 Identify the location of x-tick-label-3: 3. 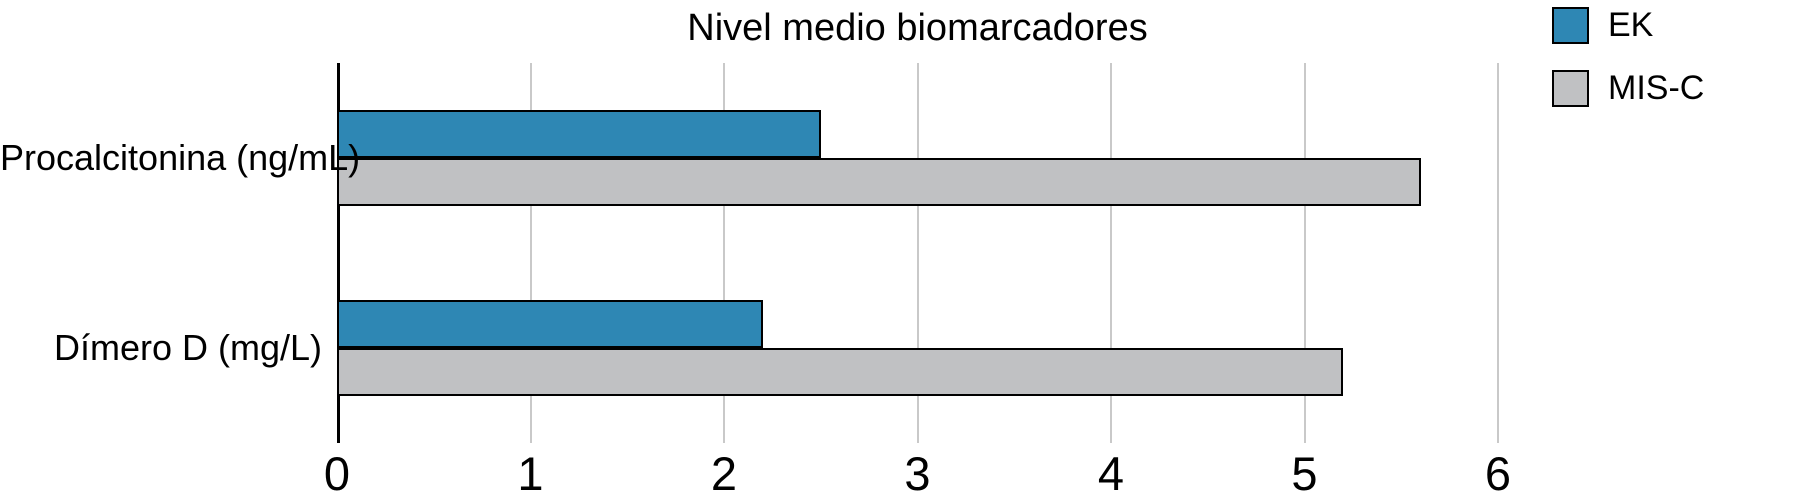
(917, 473).